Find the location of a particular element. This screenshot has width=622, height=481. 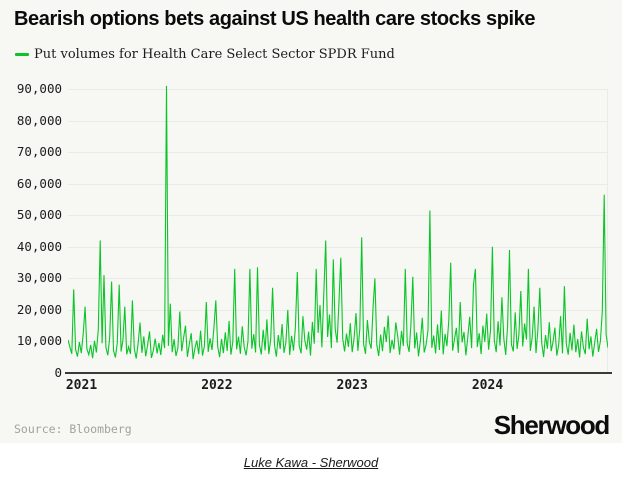

x-axis-line is located at coordinates (338, 373).